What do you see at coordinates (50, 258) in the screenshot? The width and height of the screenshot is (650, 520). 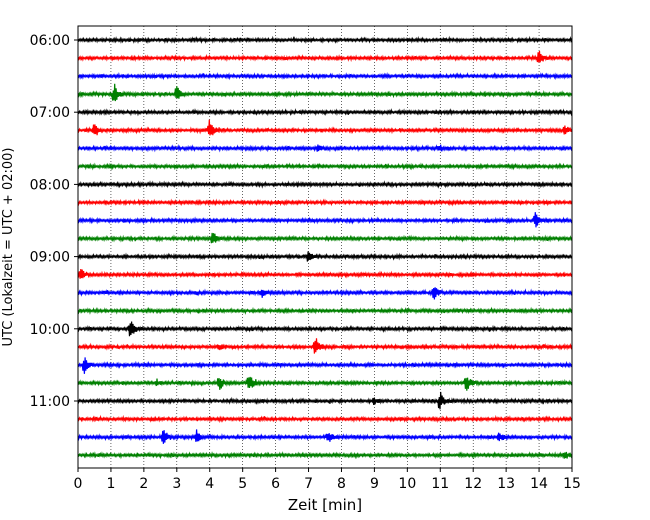 I see `y-tick-label: 09:00` at bounding box center [50, 258].